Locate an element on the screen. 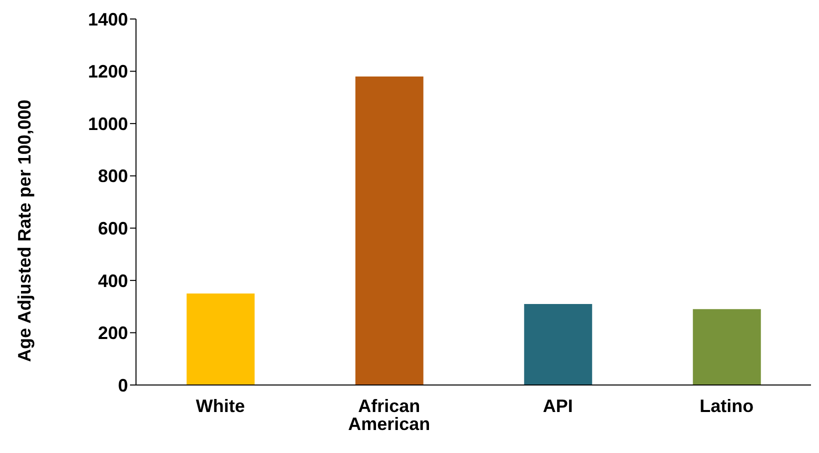 The image size is (819, 453). y-axis-title: Age Adjusted Rate per 100,000 is located at coordinates (24, 231).